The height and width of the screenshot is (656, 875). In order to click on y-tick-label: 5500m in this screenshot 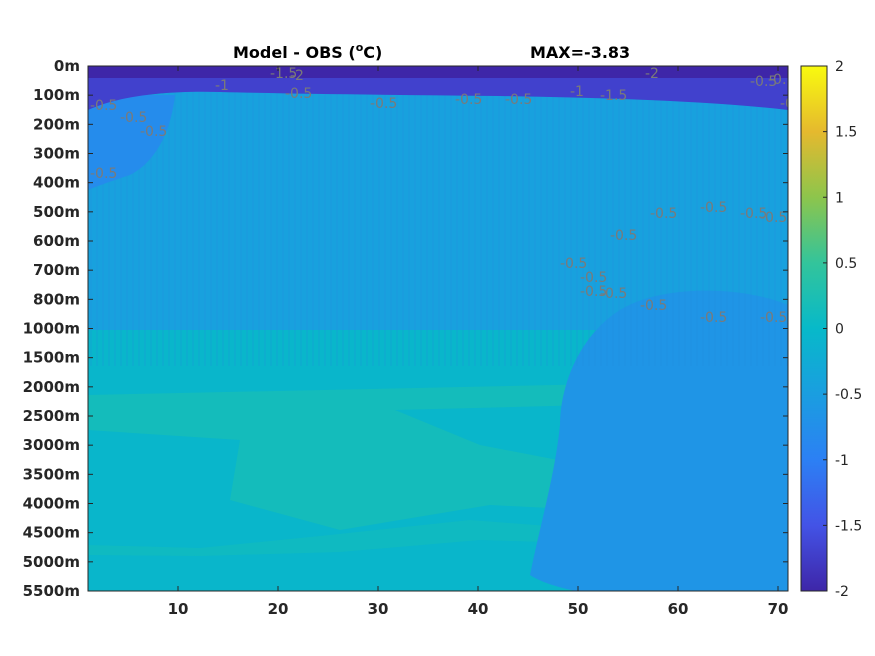, I will do `click(51, 591)`.